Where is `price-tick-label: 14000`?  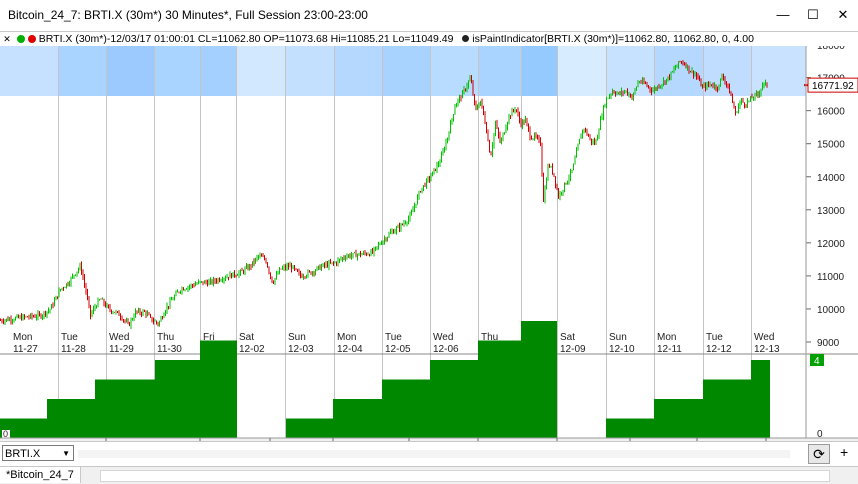
price-tick-label: 14000 is located at coordinates (831, 178).